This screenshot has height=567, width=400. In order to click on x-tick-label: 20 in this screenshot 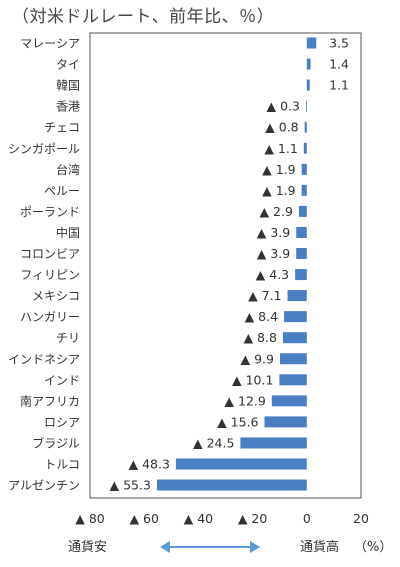, I will do `click(361, 518)`.